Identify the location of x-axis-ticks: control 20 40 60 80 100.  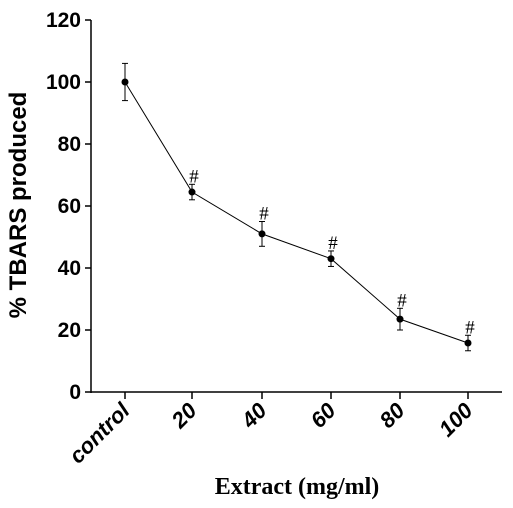
(271, 430).